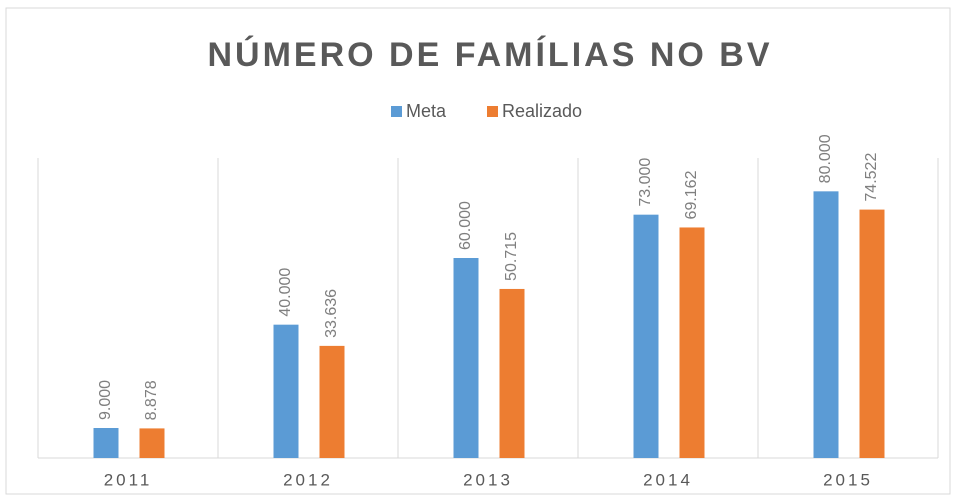 The width and height of the screenshot is (957, 498). Describe the element at coordinates (645, 182) in the screenshot. I see `data-label: 73.000` at that location.